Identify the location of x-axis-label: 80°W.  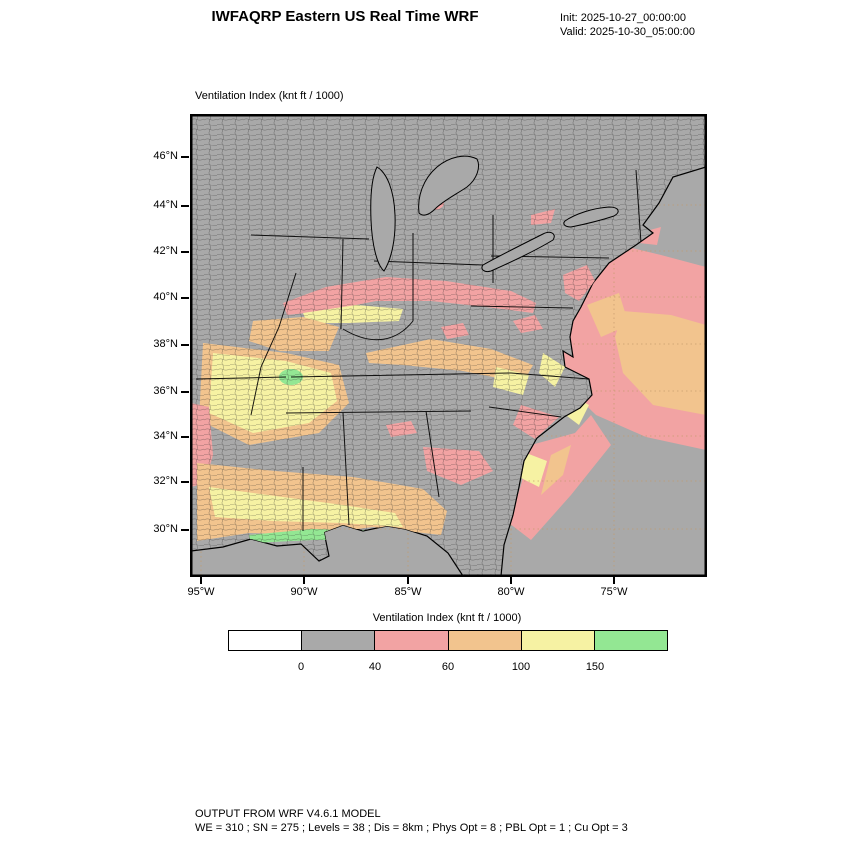
(511, 592).